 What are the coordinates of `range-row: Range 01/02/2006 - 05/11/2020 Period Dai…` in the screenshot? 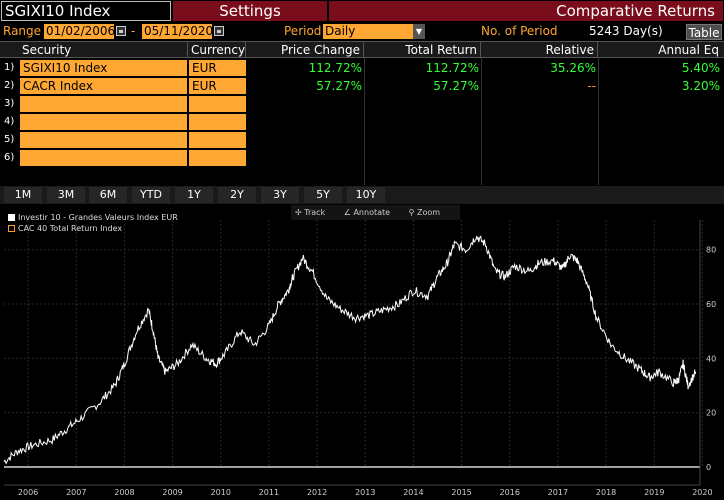 It's located at (362, 31).